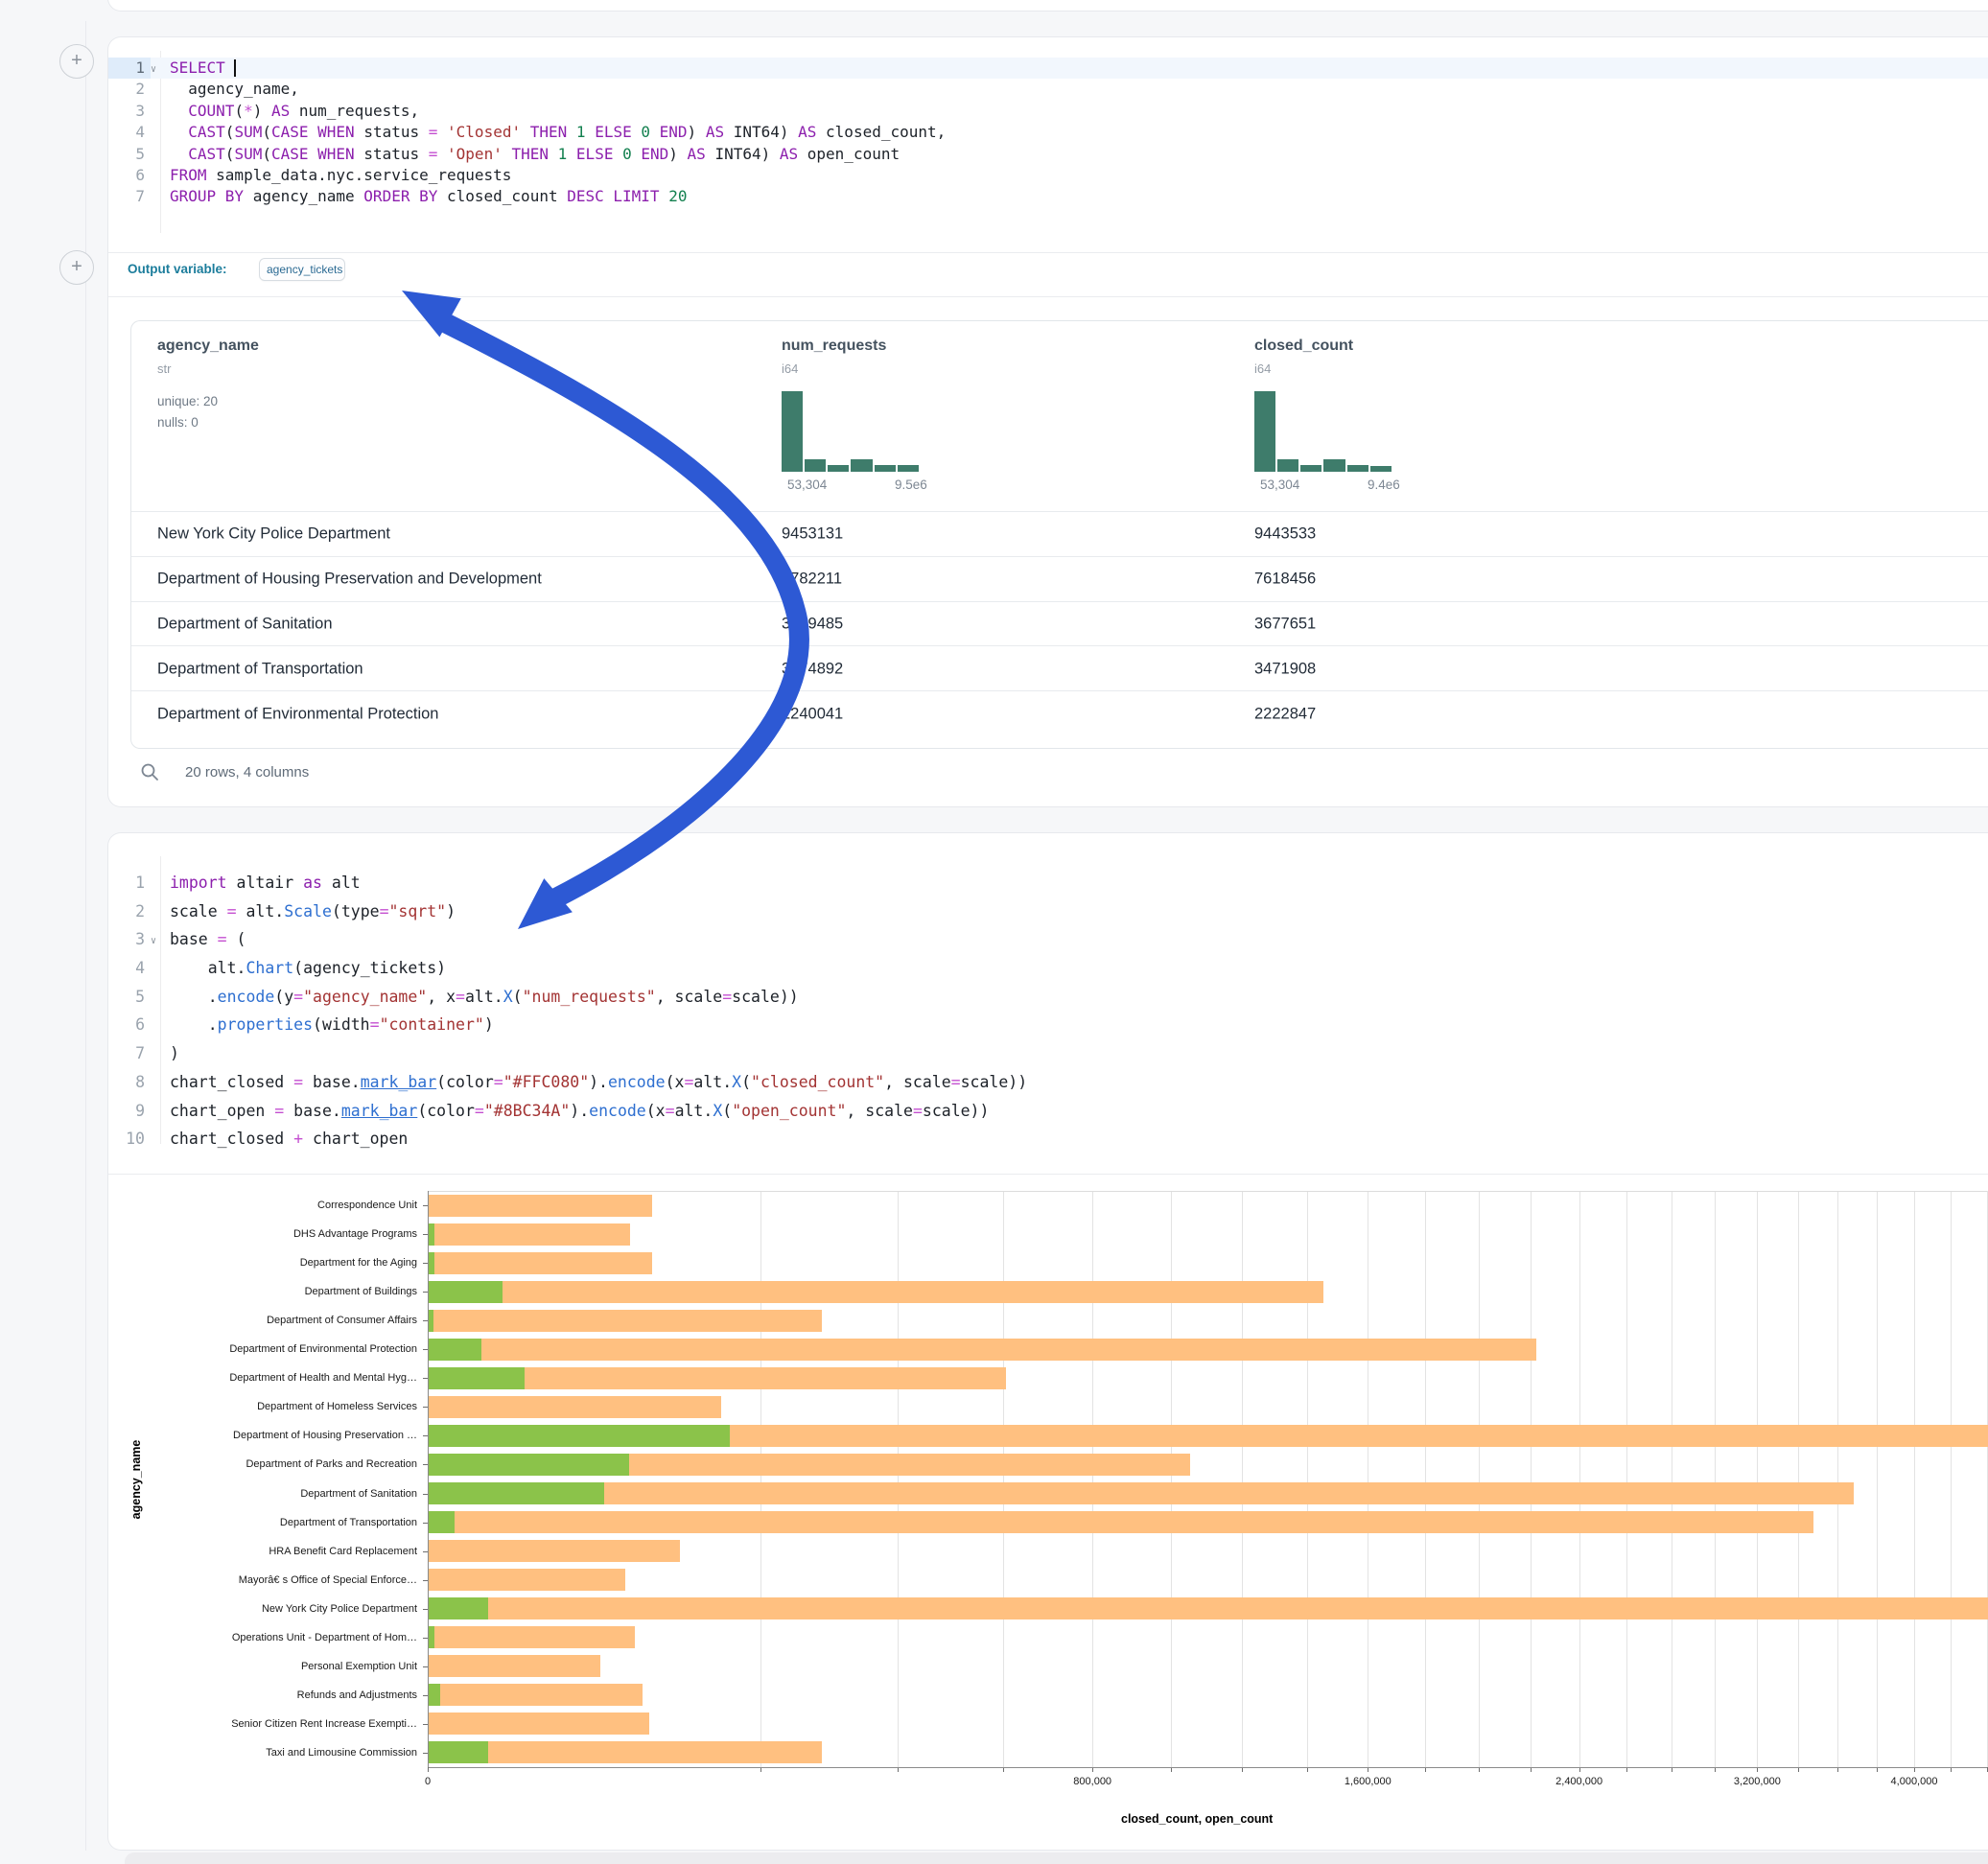 This screenshot has height=1864, width=1988. Describe the element at coordinates (835, 346) in the screenshot. I see `column-header: num_requests` at that location.